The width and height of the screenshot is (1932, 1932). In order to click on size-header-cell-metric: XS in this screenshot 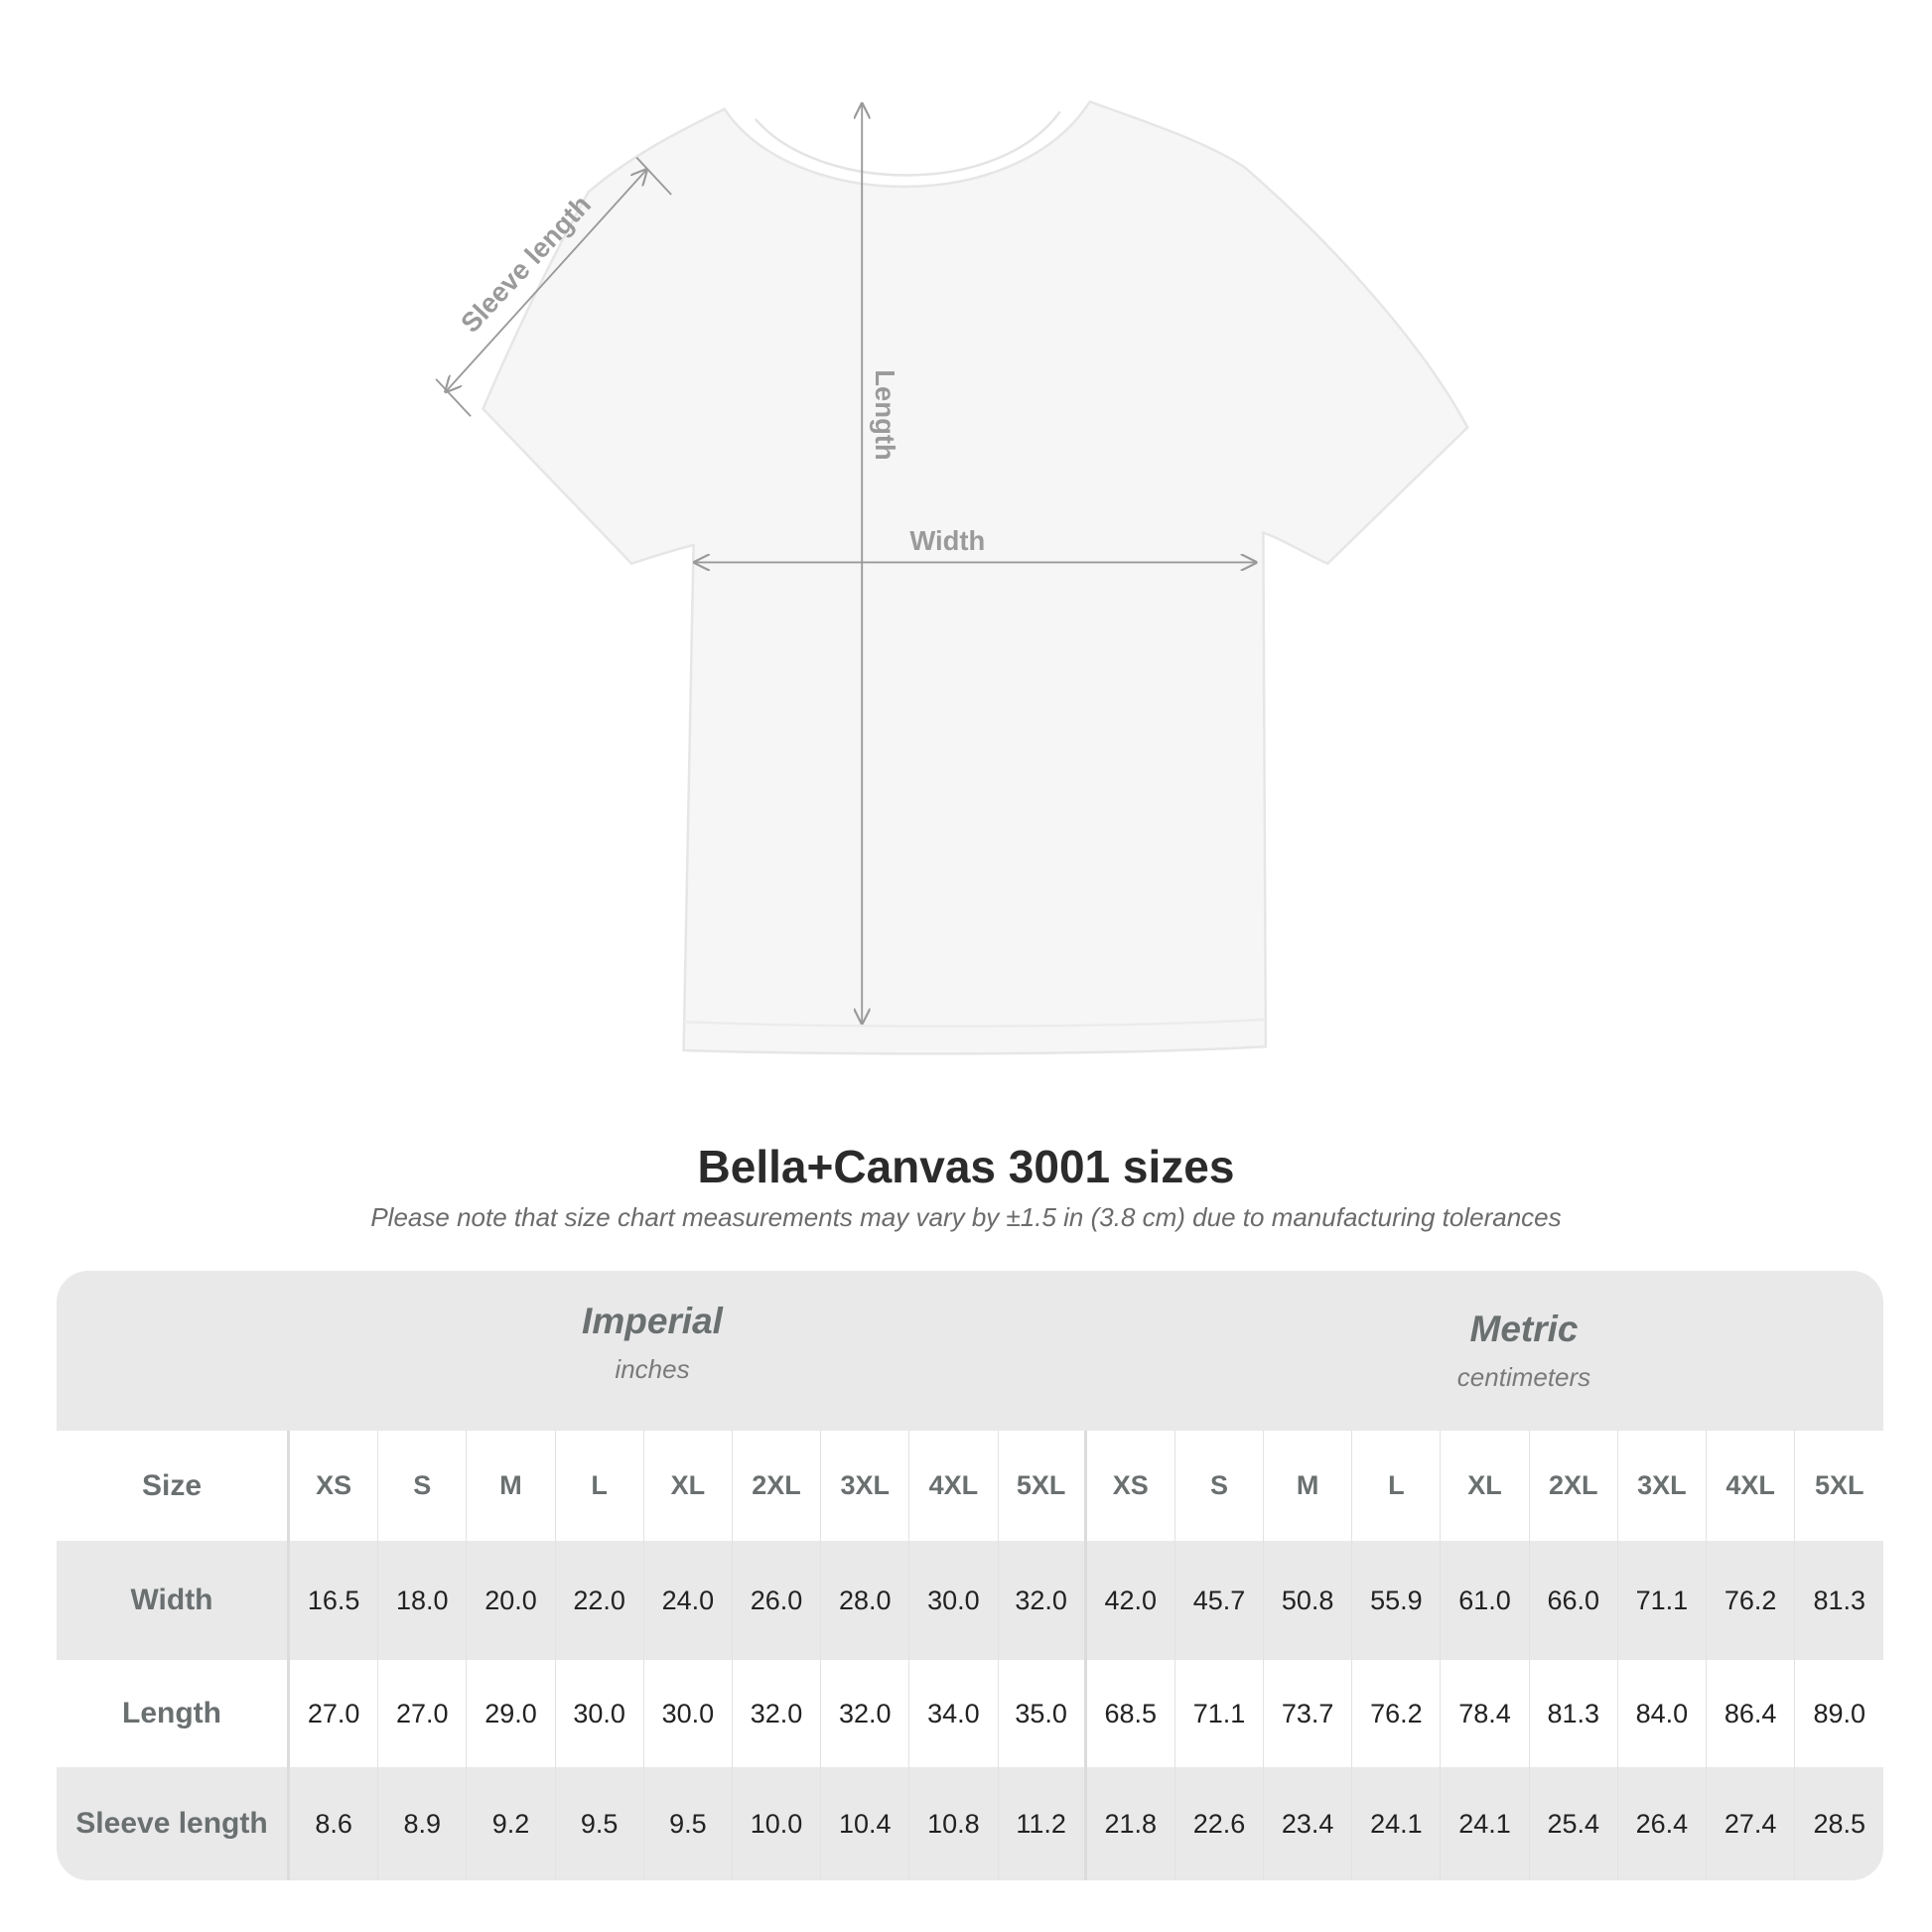, I will do `click(1131, 1486)`.